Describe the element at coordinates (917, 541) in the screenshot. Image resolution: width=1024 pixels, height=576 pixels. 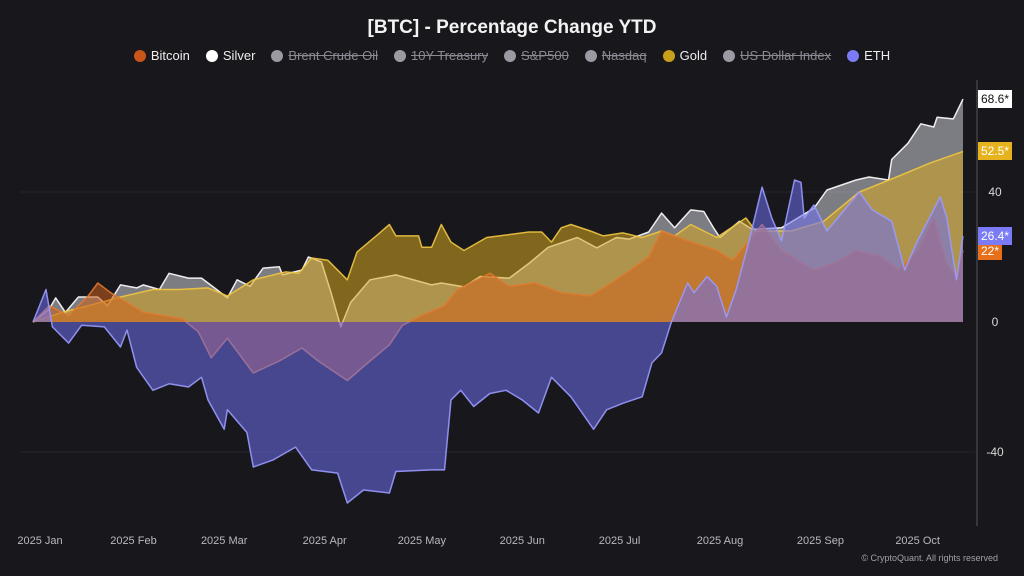
I see `x-tick-label: 2025 Oct` at that location.